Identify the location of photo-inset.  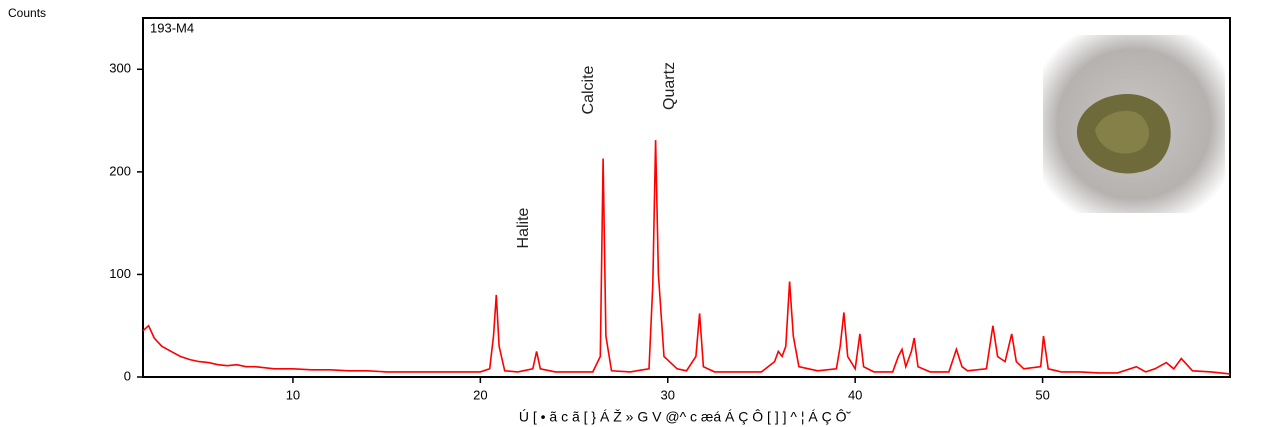
(1134, 124).